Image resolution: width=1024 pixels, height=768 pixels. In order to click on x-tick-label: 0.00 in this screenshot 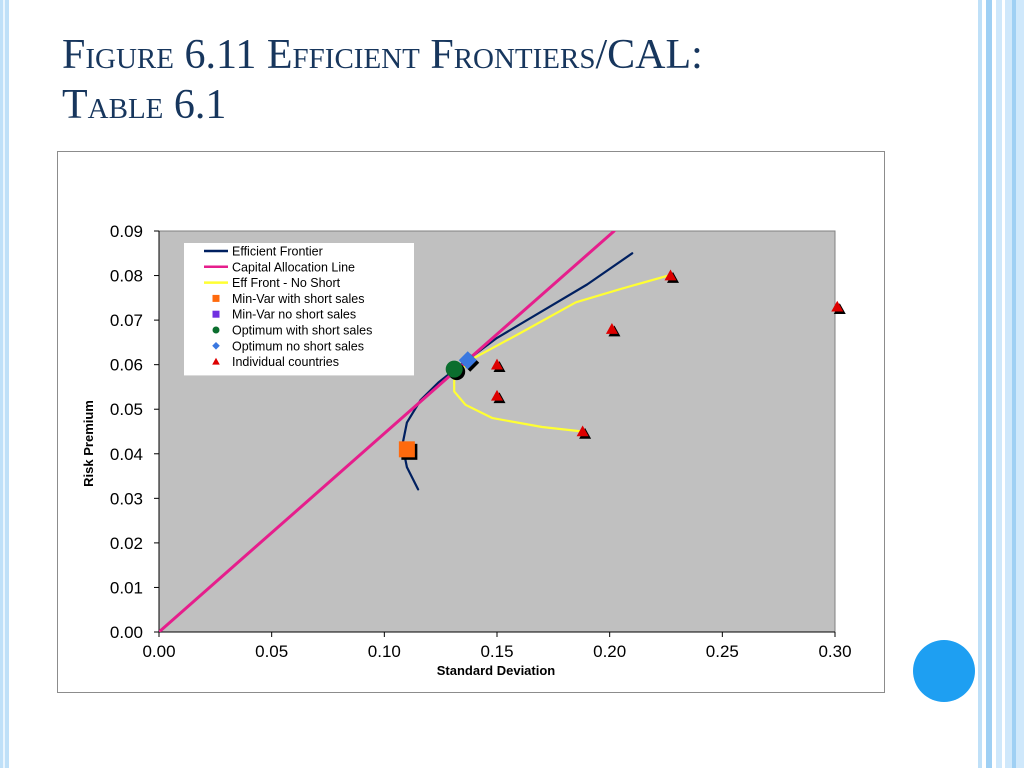, I will do `click(158, 651)`.